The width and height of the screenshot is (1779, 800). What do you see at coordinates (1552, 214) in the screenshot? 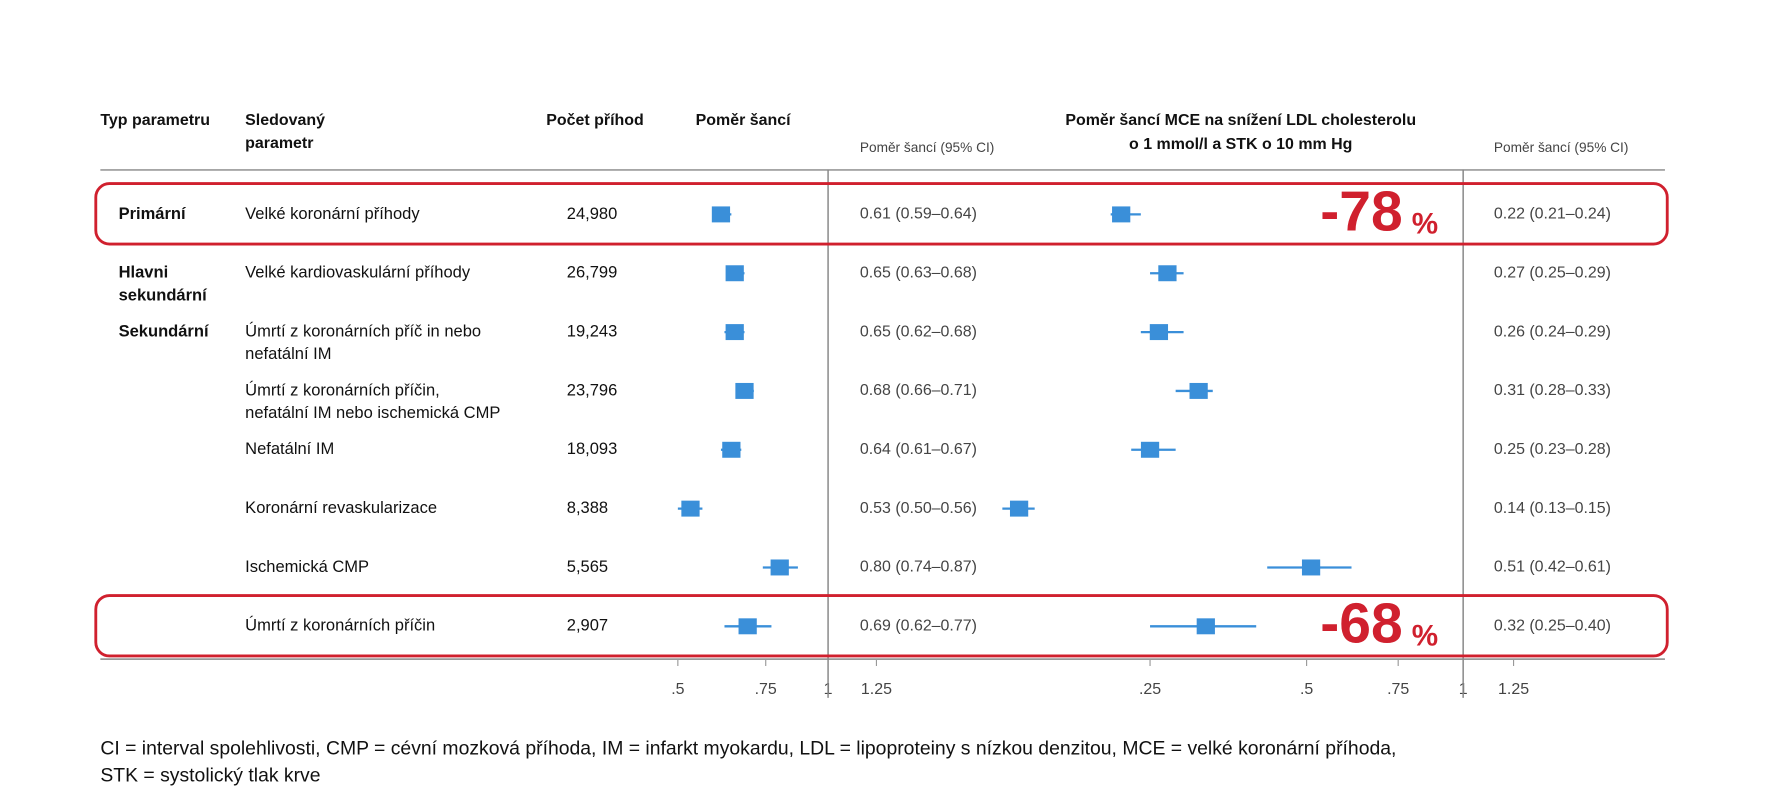
I see `ci-label: 0.22 (0.21–0.24)` at bounding box center [1552, 214].